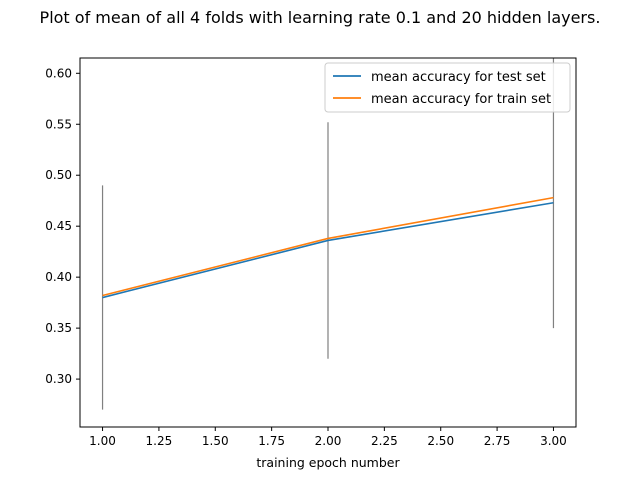 The width and height of the screenshot is (640, 480). I want to click on y-tick-label: 0.50, so click(58, 175).